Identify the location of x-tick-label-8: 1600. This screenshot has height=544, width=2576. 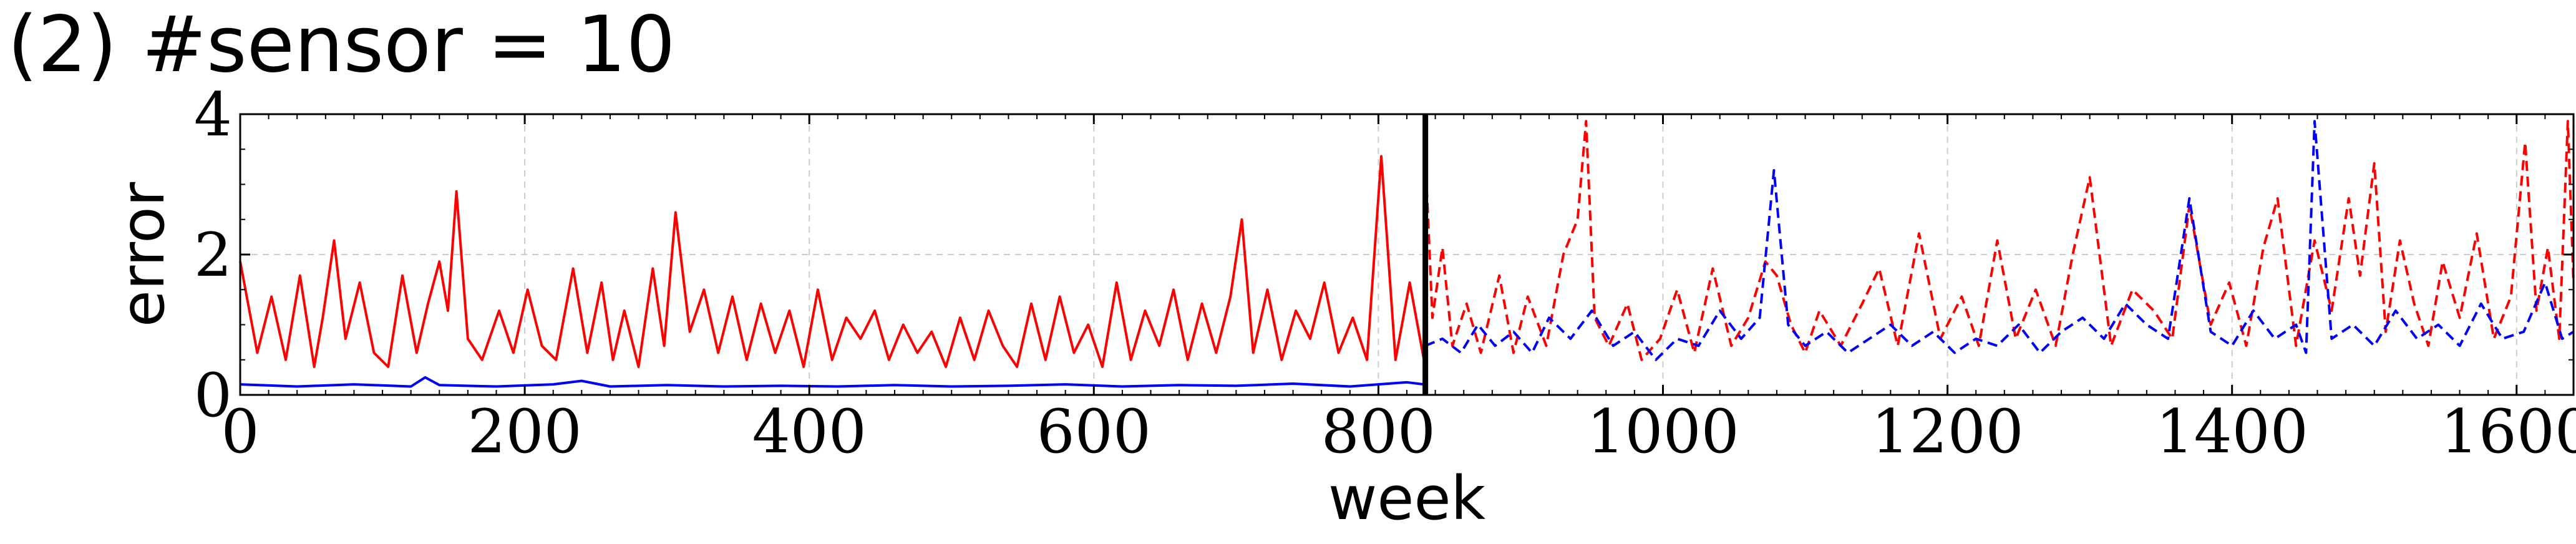
(2508, 432).